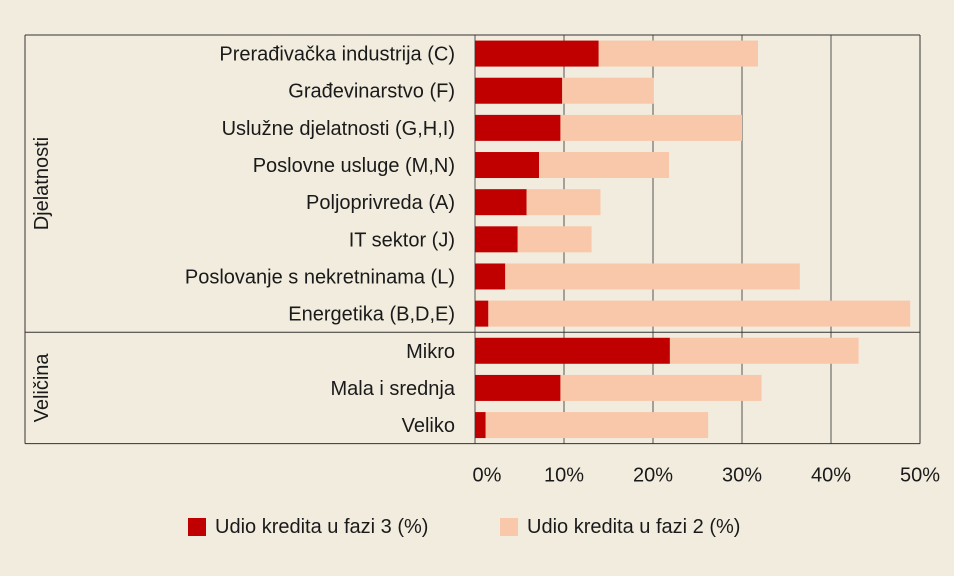 The width and height of the screenshot is (954, 576). Describe the element at coordinates (428, 426) in the screenshot. I see `category-label-10: Veliko` at that location.